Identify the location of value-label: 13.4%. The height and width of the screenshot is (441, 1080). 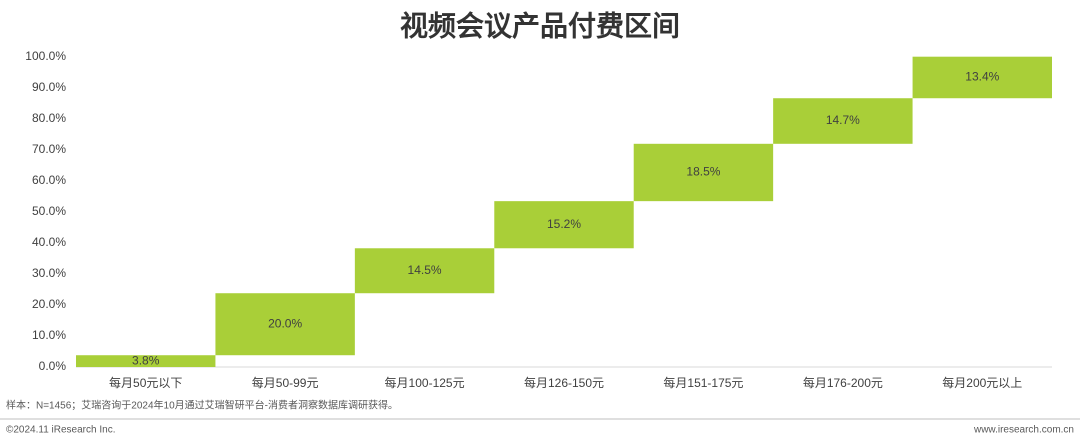
(982, 77).